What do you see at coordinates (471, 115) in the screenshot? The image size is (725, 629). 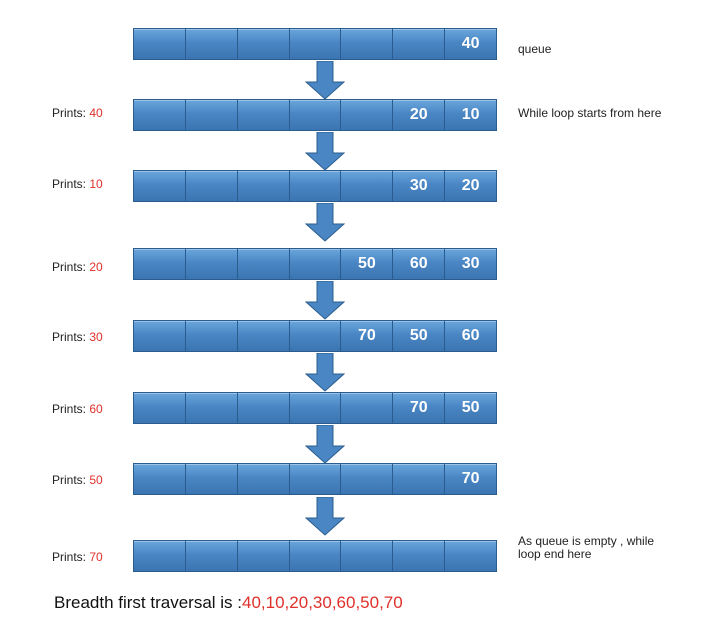 I see `queue-cell: 10` at bounding box center [471, 115].